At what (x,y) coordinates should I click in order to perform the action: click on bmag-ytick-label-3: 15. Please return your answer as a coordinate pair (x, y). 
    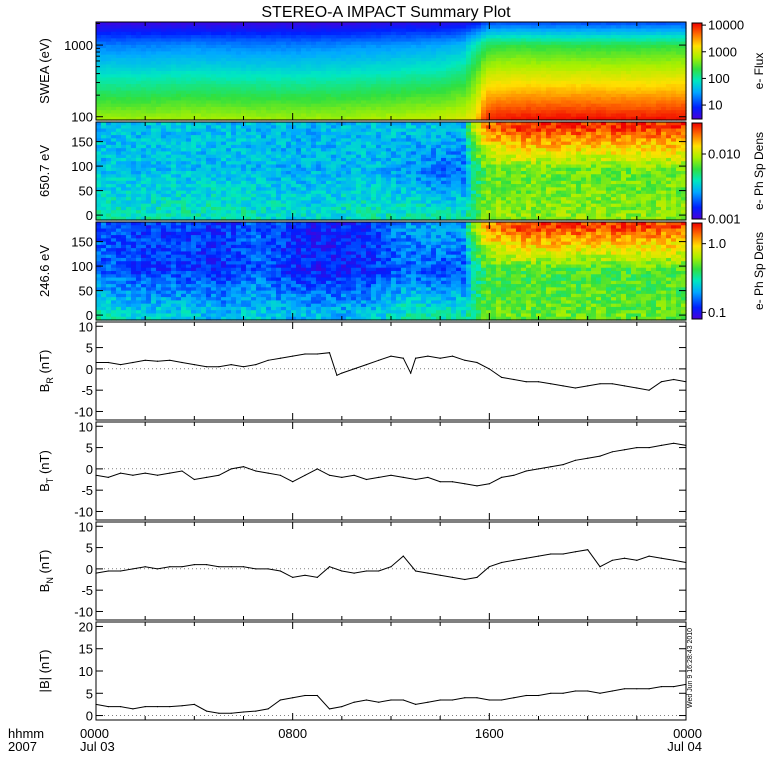
    Looking at the image, I should click on (86, 649).